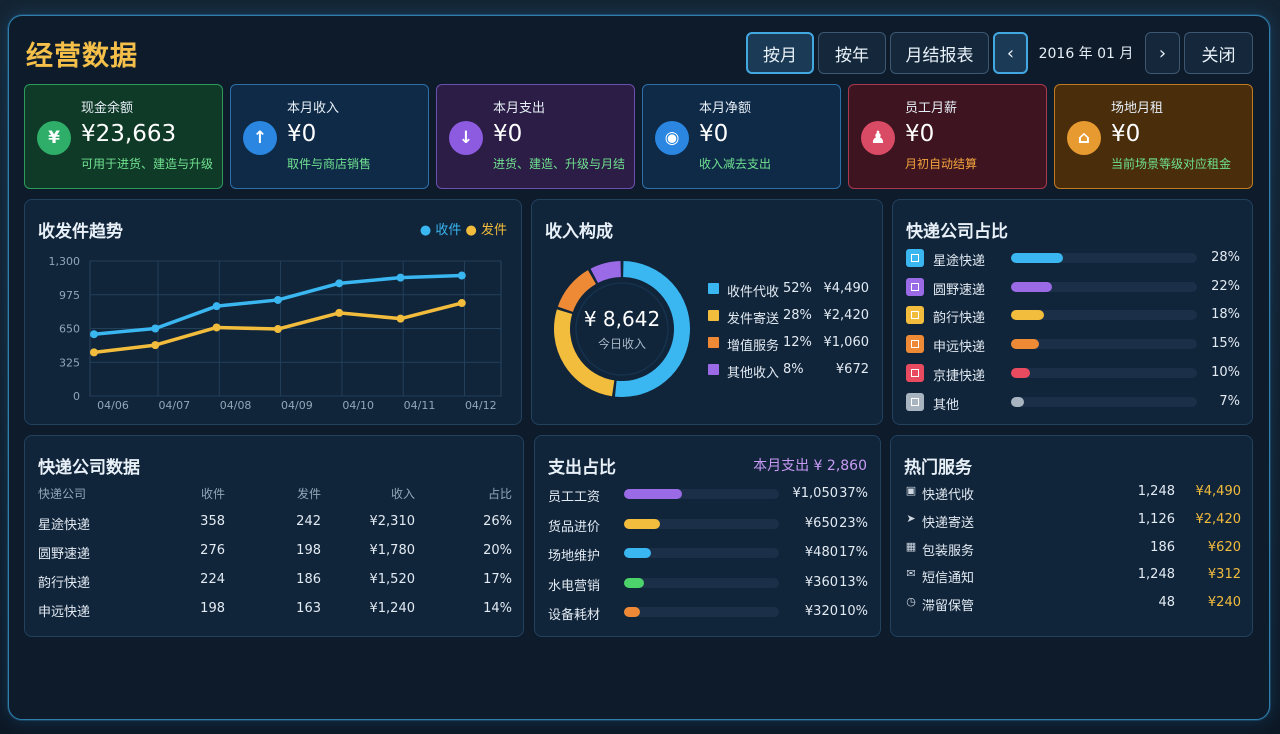 This screenshot has width=1280, height=734. What do you see at coordinates (797, 288) in the screenshot?
I see `legend-pct: 52%` at bounding box center [797, 288].